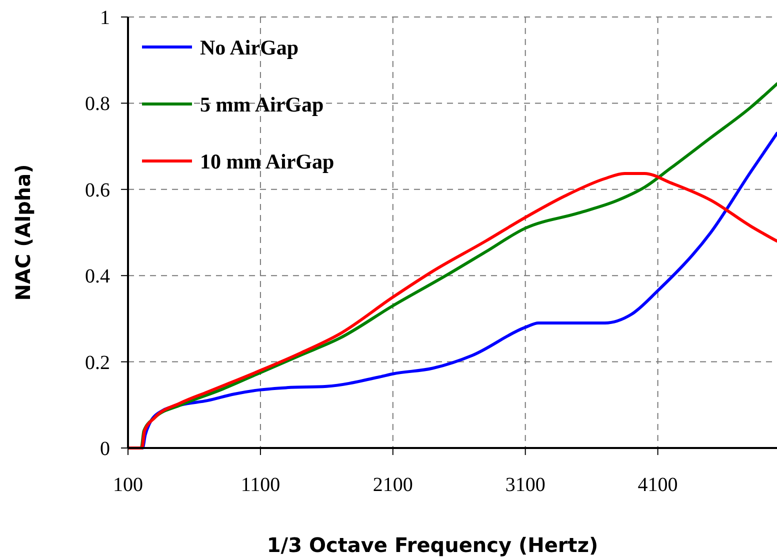  Describe the element at coordinates (97, 363) in the screenshot. I see `y-tick-label: 0.2` at that location.